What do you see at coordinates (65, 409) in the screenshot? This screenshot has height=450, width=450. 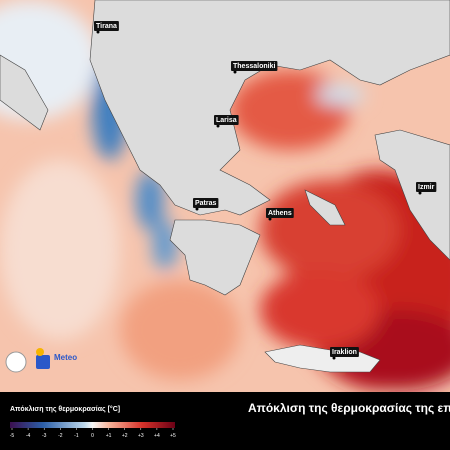 I see `legend-title: Απόκλιση της θερμοκρασίας [°C]` at bounding box center [65, 409].